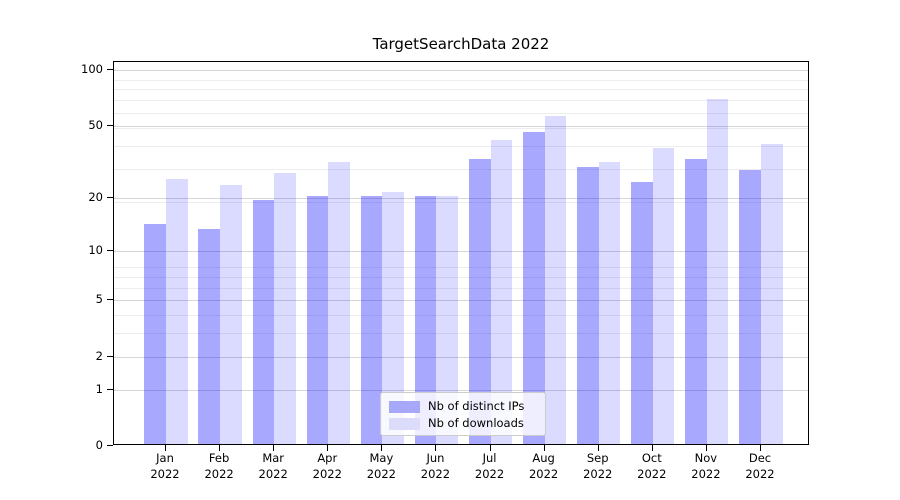 This screenshot has height=500, width=900. What do you see at coordinates (435, 466) in the screenshot?
I see `x-tick-label: Jun 2022` at bounding box center [435, 466].